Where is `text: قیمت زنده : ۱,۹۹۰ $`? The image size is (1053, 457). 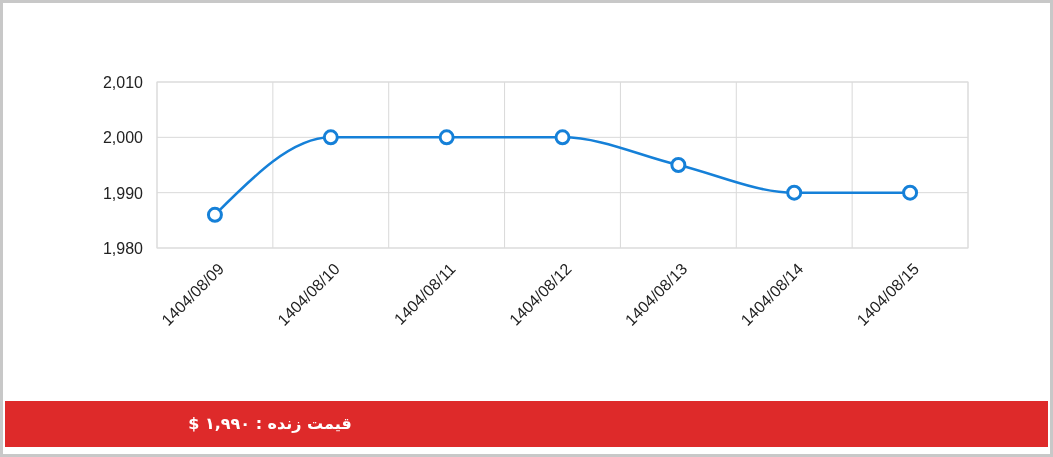
text: قیمت زنده : ۱,۹۹۰ $ is located at coordinates (270, 423).